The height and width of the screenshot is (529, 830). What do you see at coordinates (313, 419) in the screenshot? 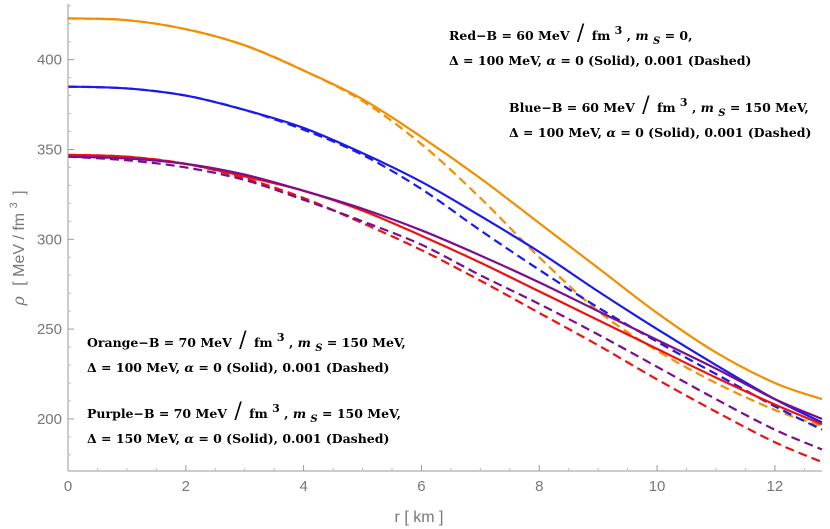
I see `annotation-purple-ms-sub: S` at bounding box center [313, 419].